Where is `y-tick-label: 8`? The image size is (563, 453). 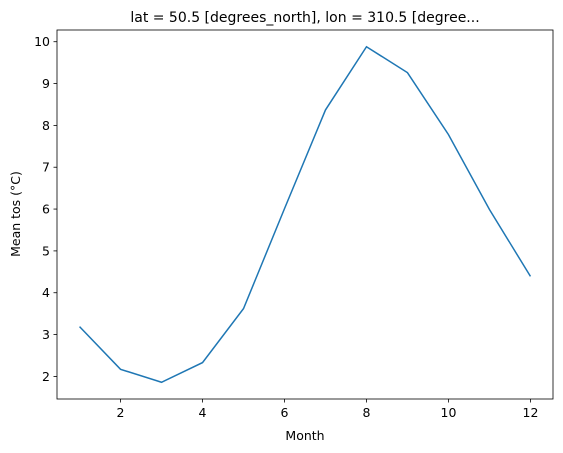
y-tick-label: 8 is located at coordinates (46, 125).